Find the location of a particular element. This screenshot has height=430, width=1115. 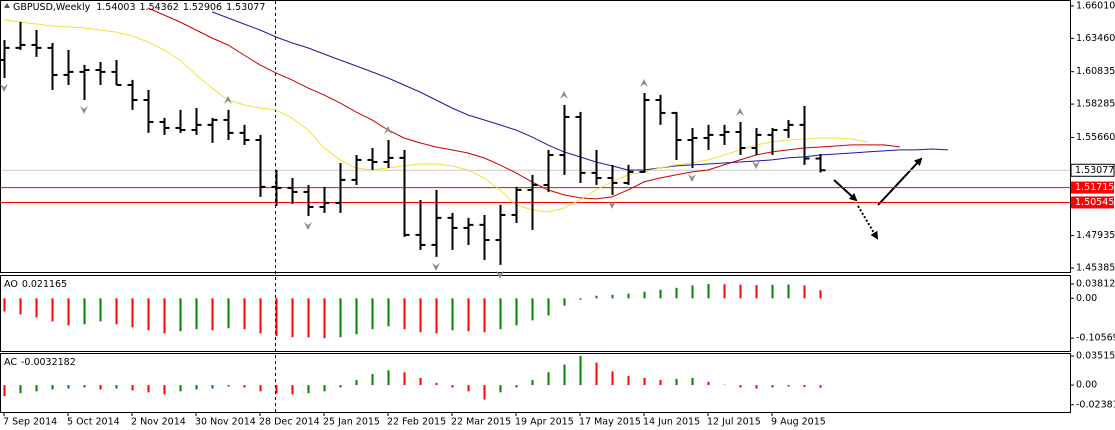

x-tick-label: 9 Aug 2015 is located at coordinates (798, 422).